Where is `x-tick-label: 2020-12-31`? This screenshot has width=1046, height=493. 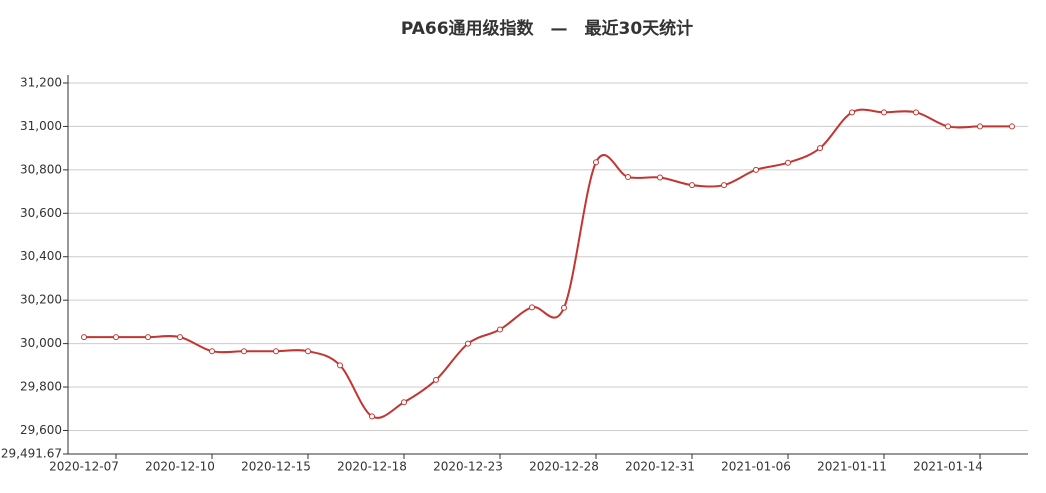 x-tick-label: 2020-12-31 is located at coordinates (660, 467).